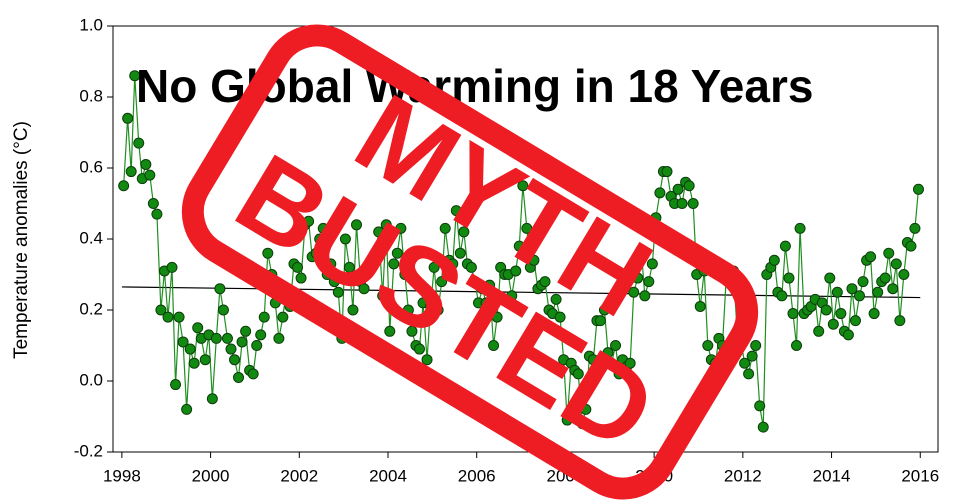  Describe the element at coordinates (91, 308) in the screenshot. I see `y-tick-label: 0.2` at that location.